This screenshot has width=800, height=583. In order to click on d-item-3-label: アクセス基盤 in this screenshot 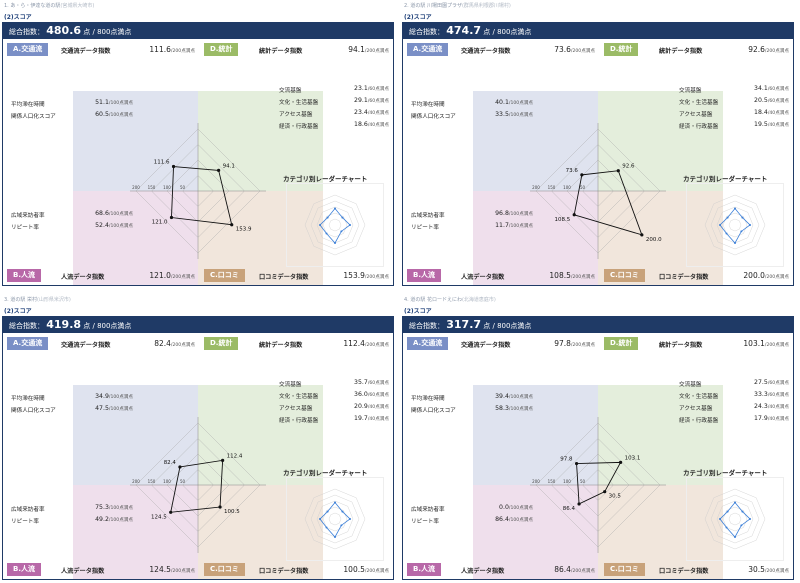, I will do `click(696, 409)`.